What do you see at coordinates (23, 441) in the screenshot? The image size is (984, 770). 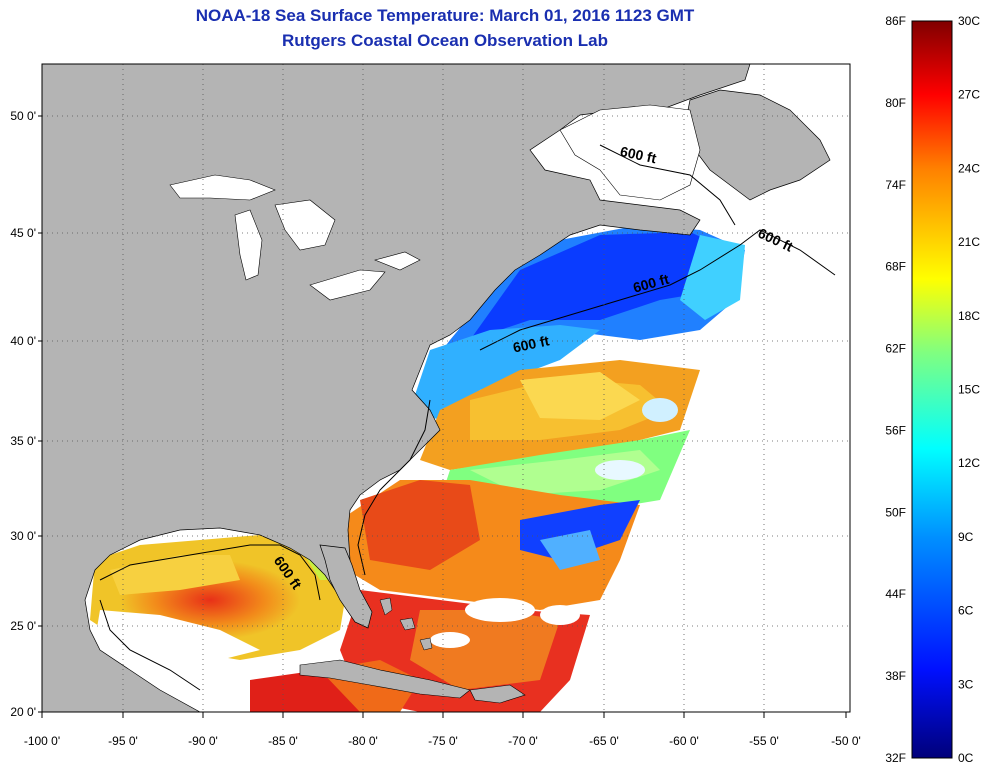 I see `latitude-tick-label: 35 0'` at bounding box center [23, 441].